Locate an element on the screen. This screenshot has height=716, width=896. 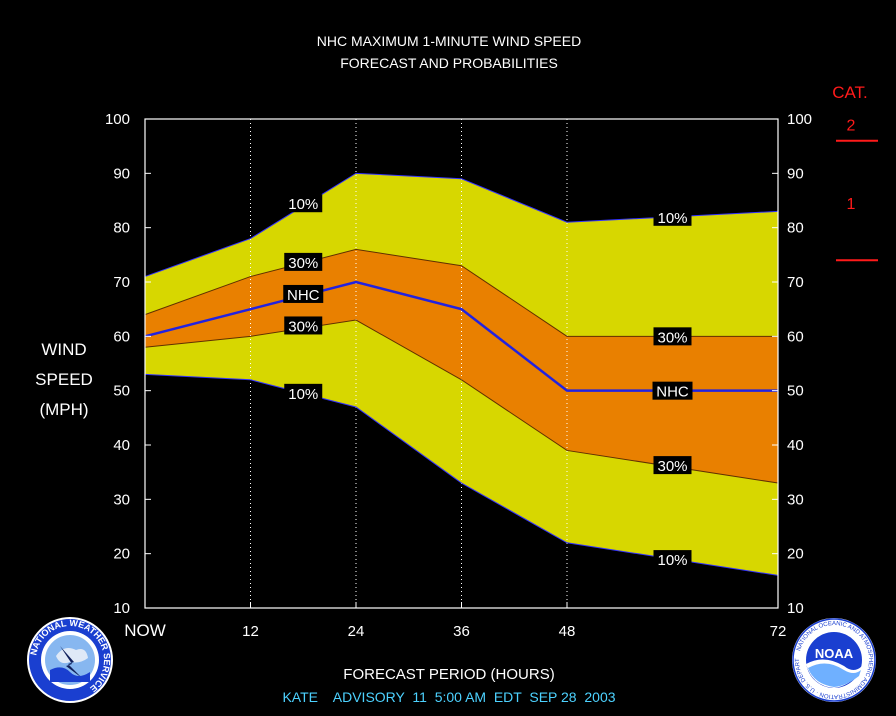
advisory-footer: KATE ADVISORY 11 5:00 AM EDT SEP 28 2003 is located at coordinates (448, 697).